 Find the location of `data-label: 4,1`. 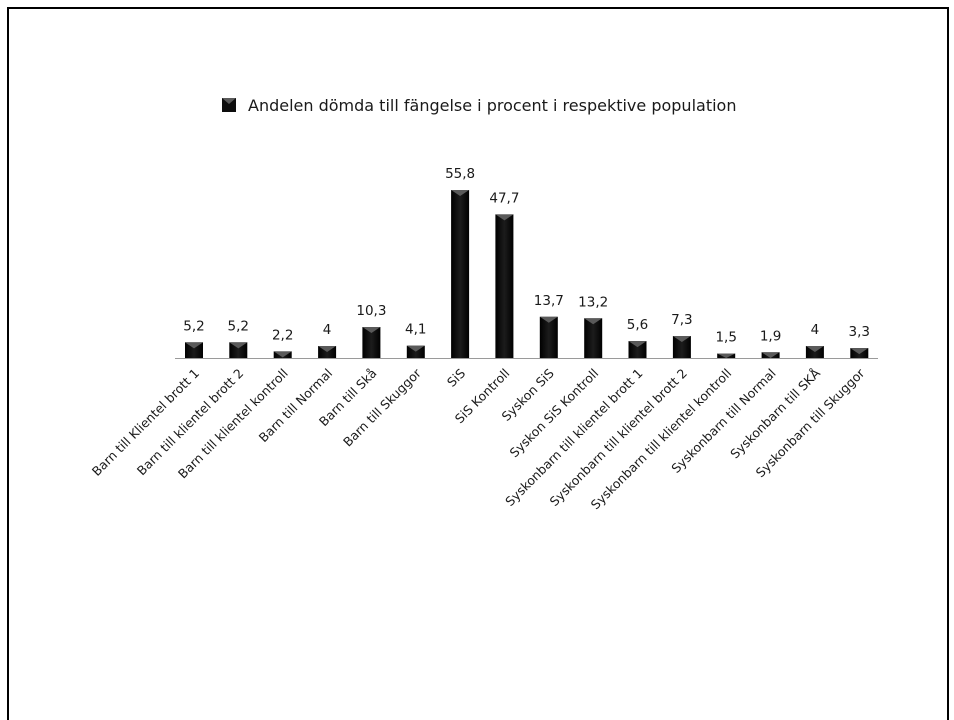

data-label: 4,1 is located at coordinates (415, 330).